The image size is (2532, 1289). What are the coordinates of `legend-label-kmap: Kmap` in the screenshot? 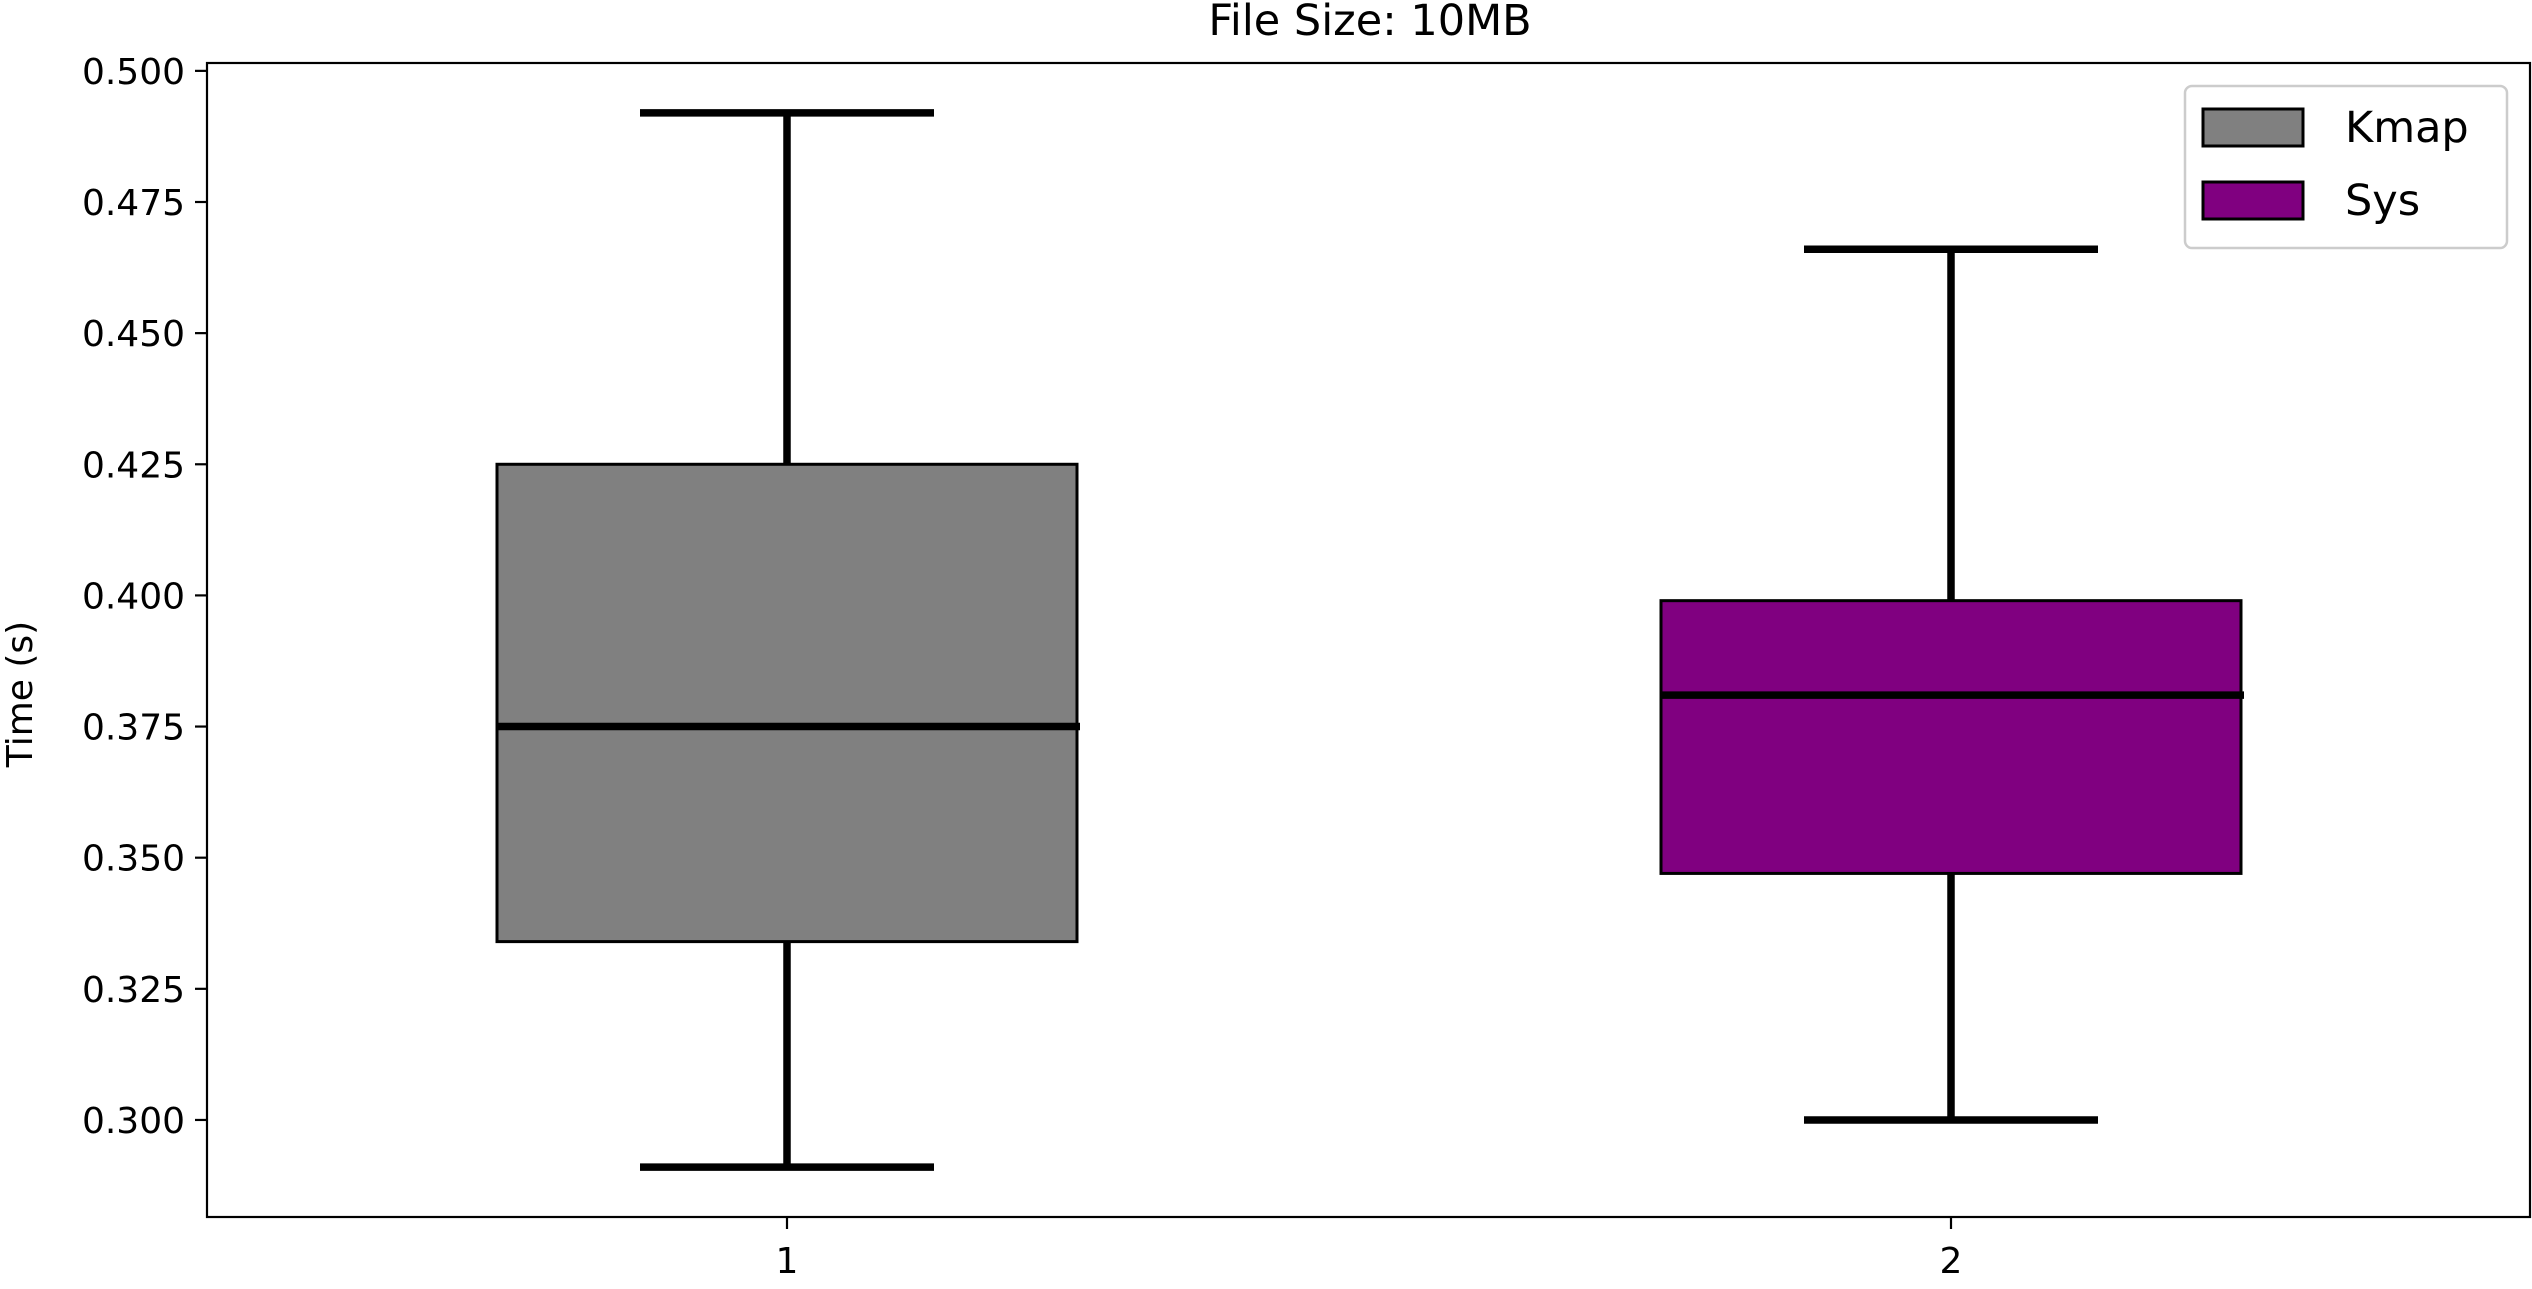 It's located at (2407, 128).